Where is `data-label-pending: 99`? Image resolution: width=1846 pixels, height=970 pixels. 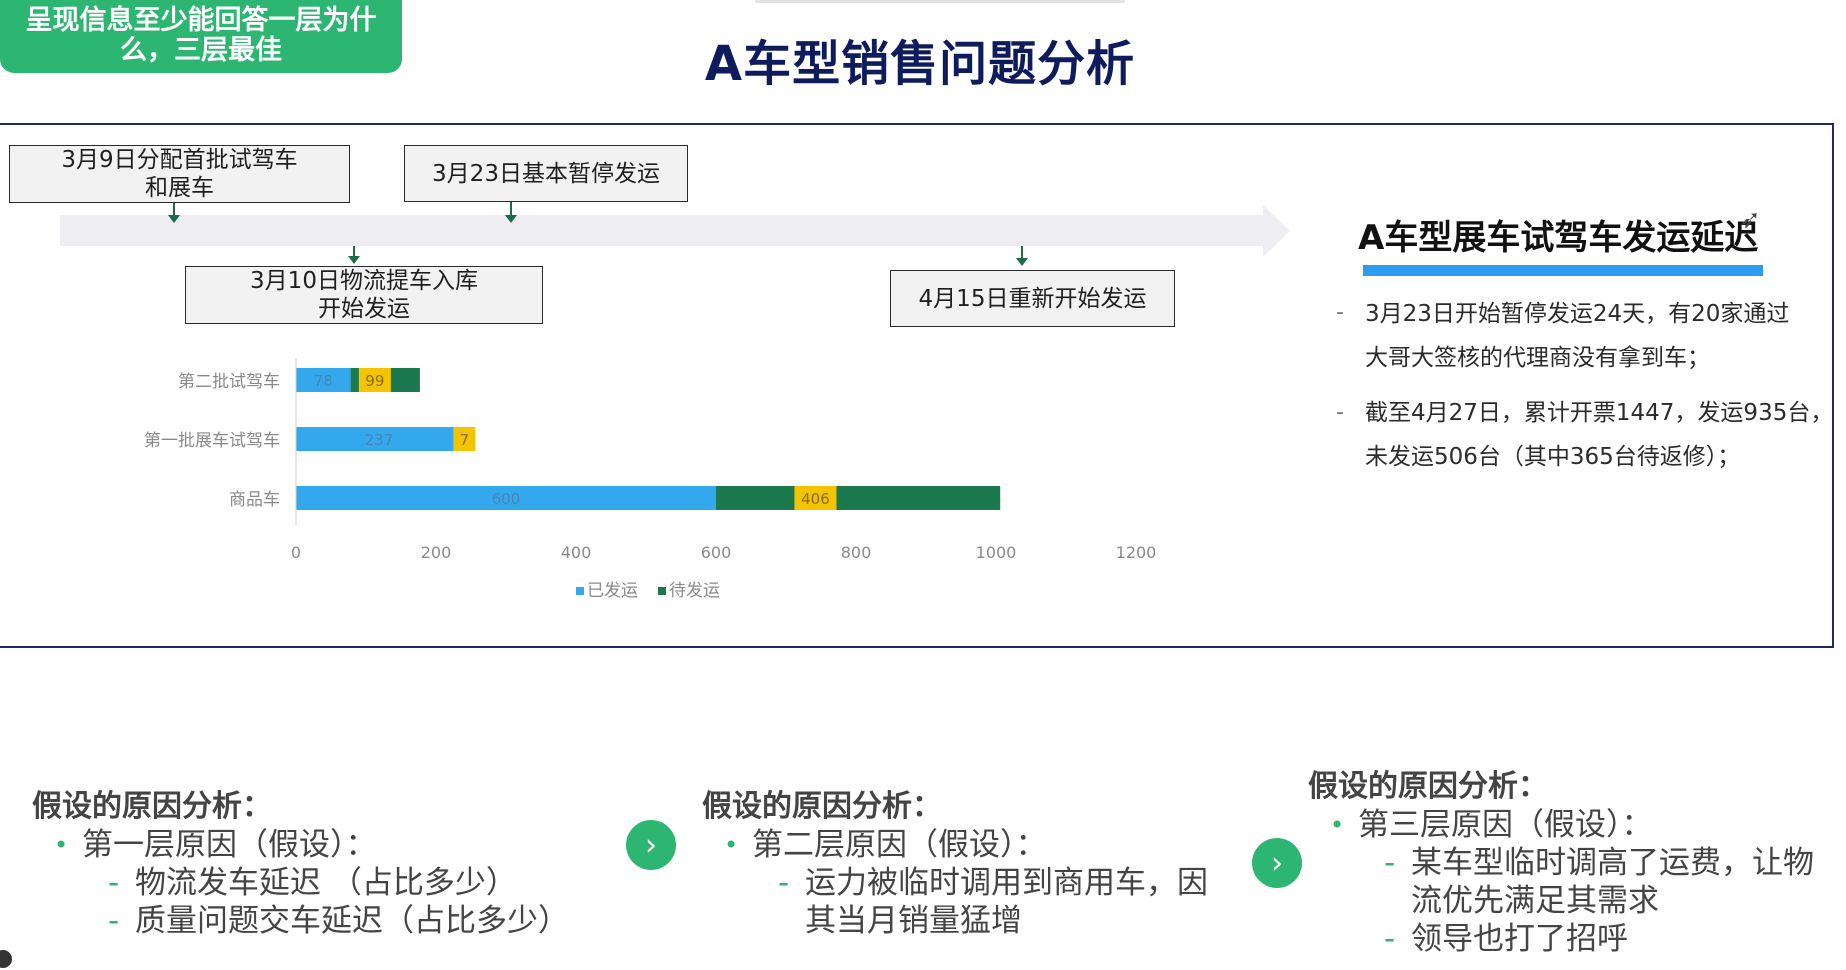 data-label-pending: 99 is located at coordinates (374, 381).